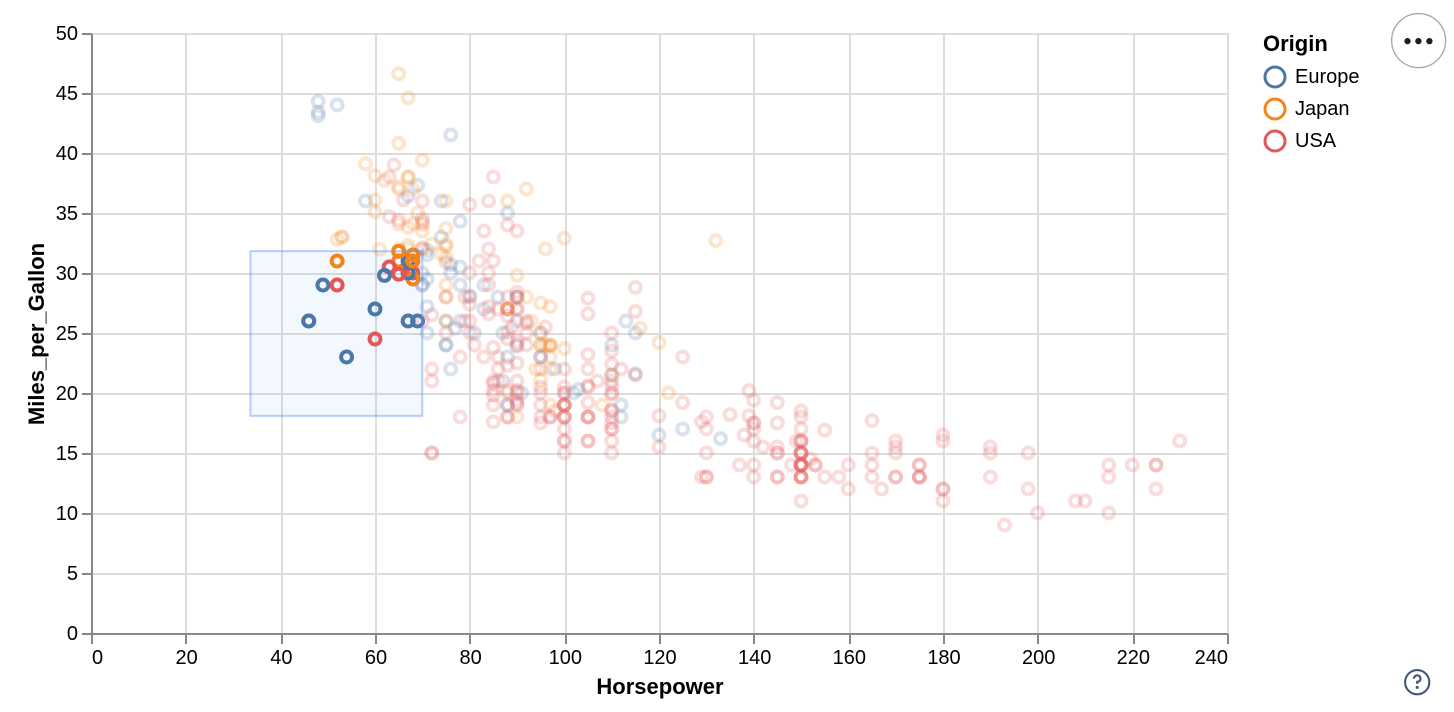  I want to click on svg-text: 120, so click(659, 658).